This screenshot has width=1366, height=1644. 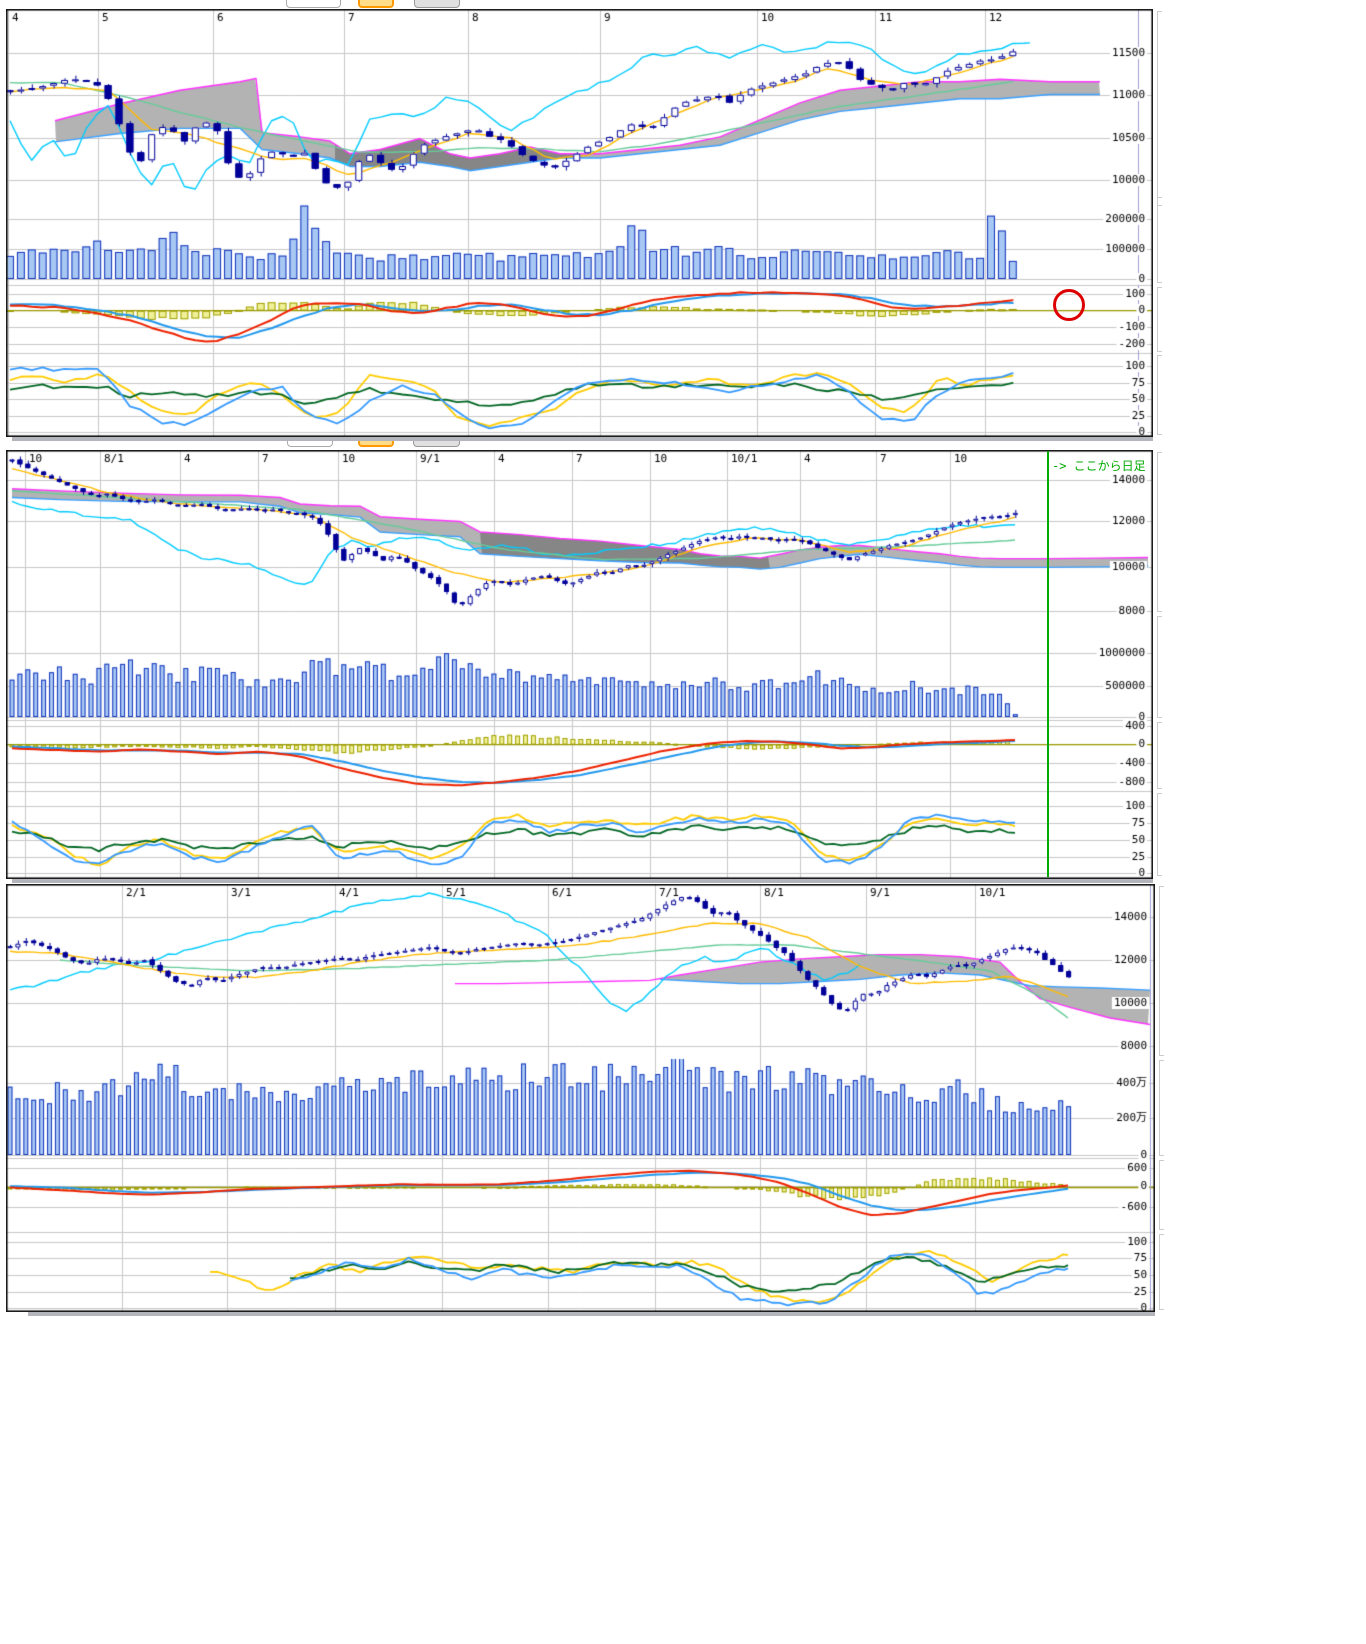 I want to click on red-circle-annotation, so click(x=1069, y=305).